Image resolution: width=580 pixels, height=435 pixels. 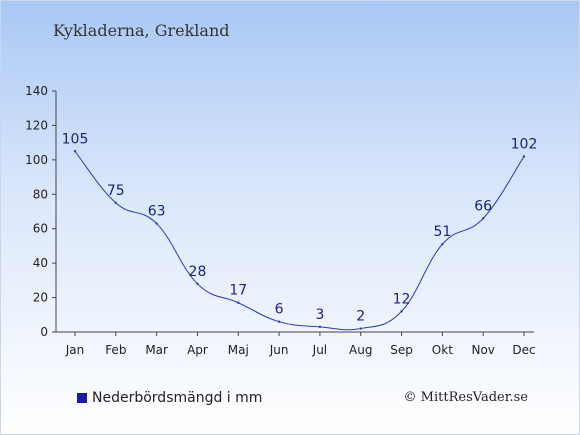 What do you see at coordinates (116, 191) in the screenshot?
I see `data-label: 75` at bounding box center [116, 191].